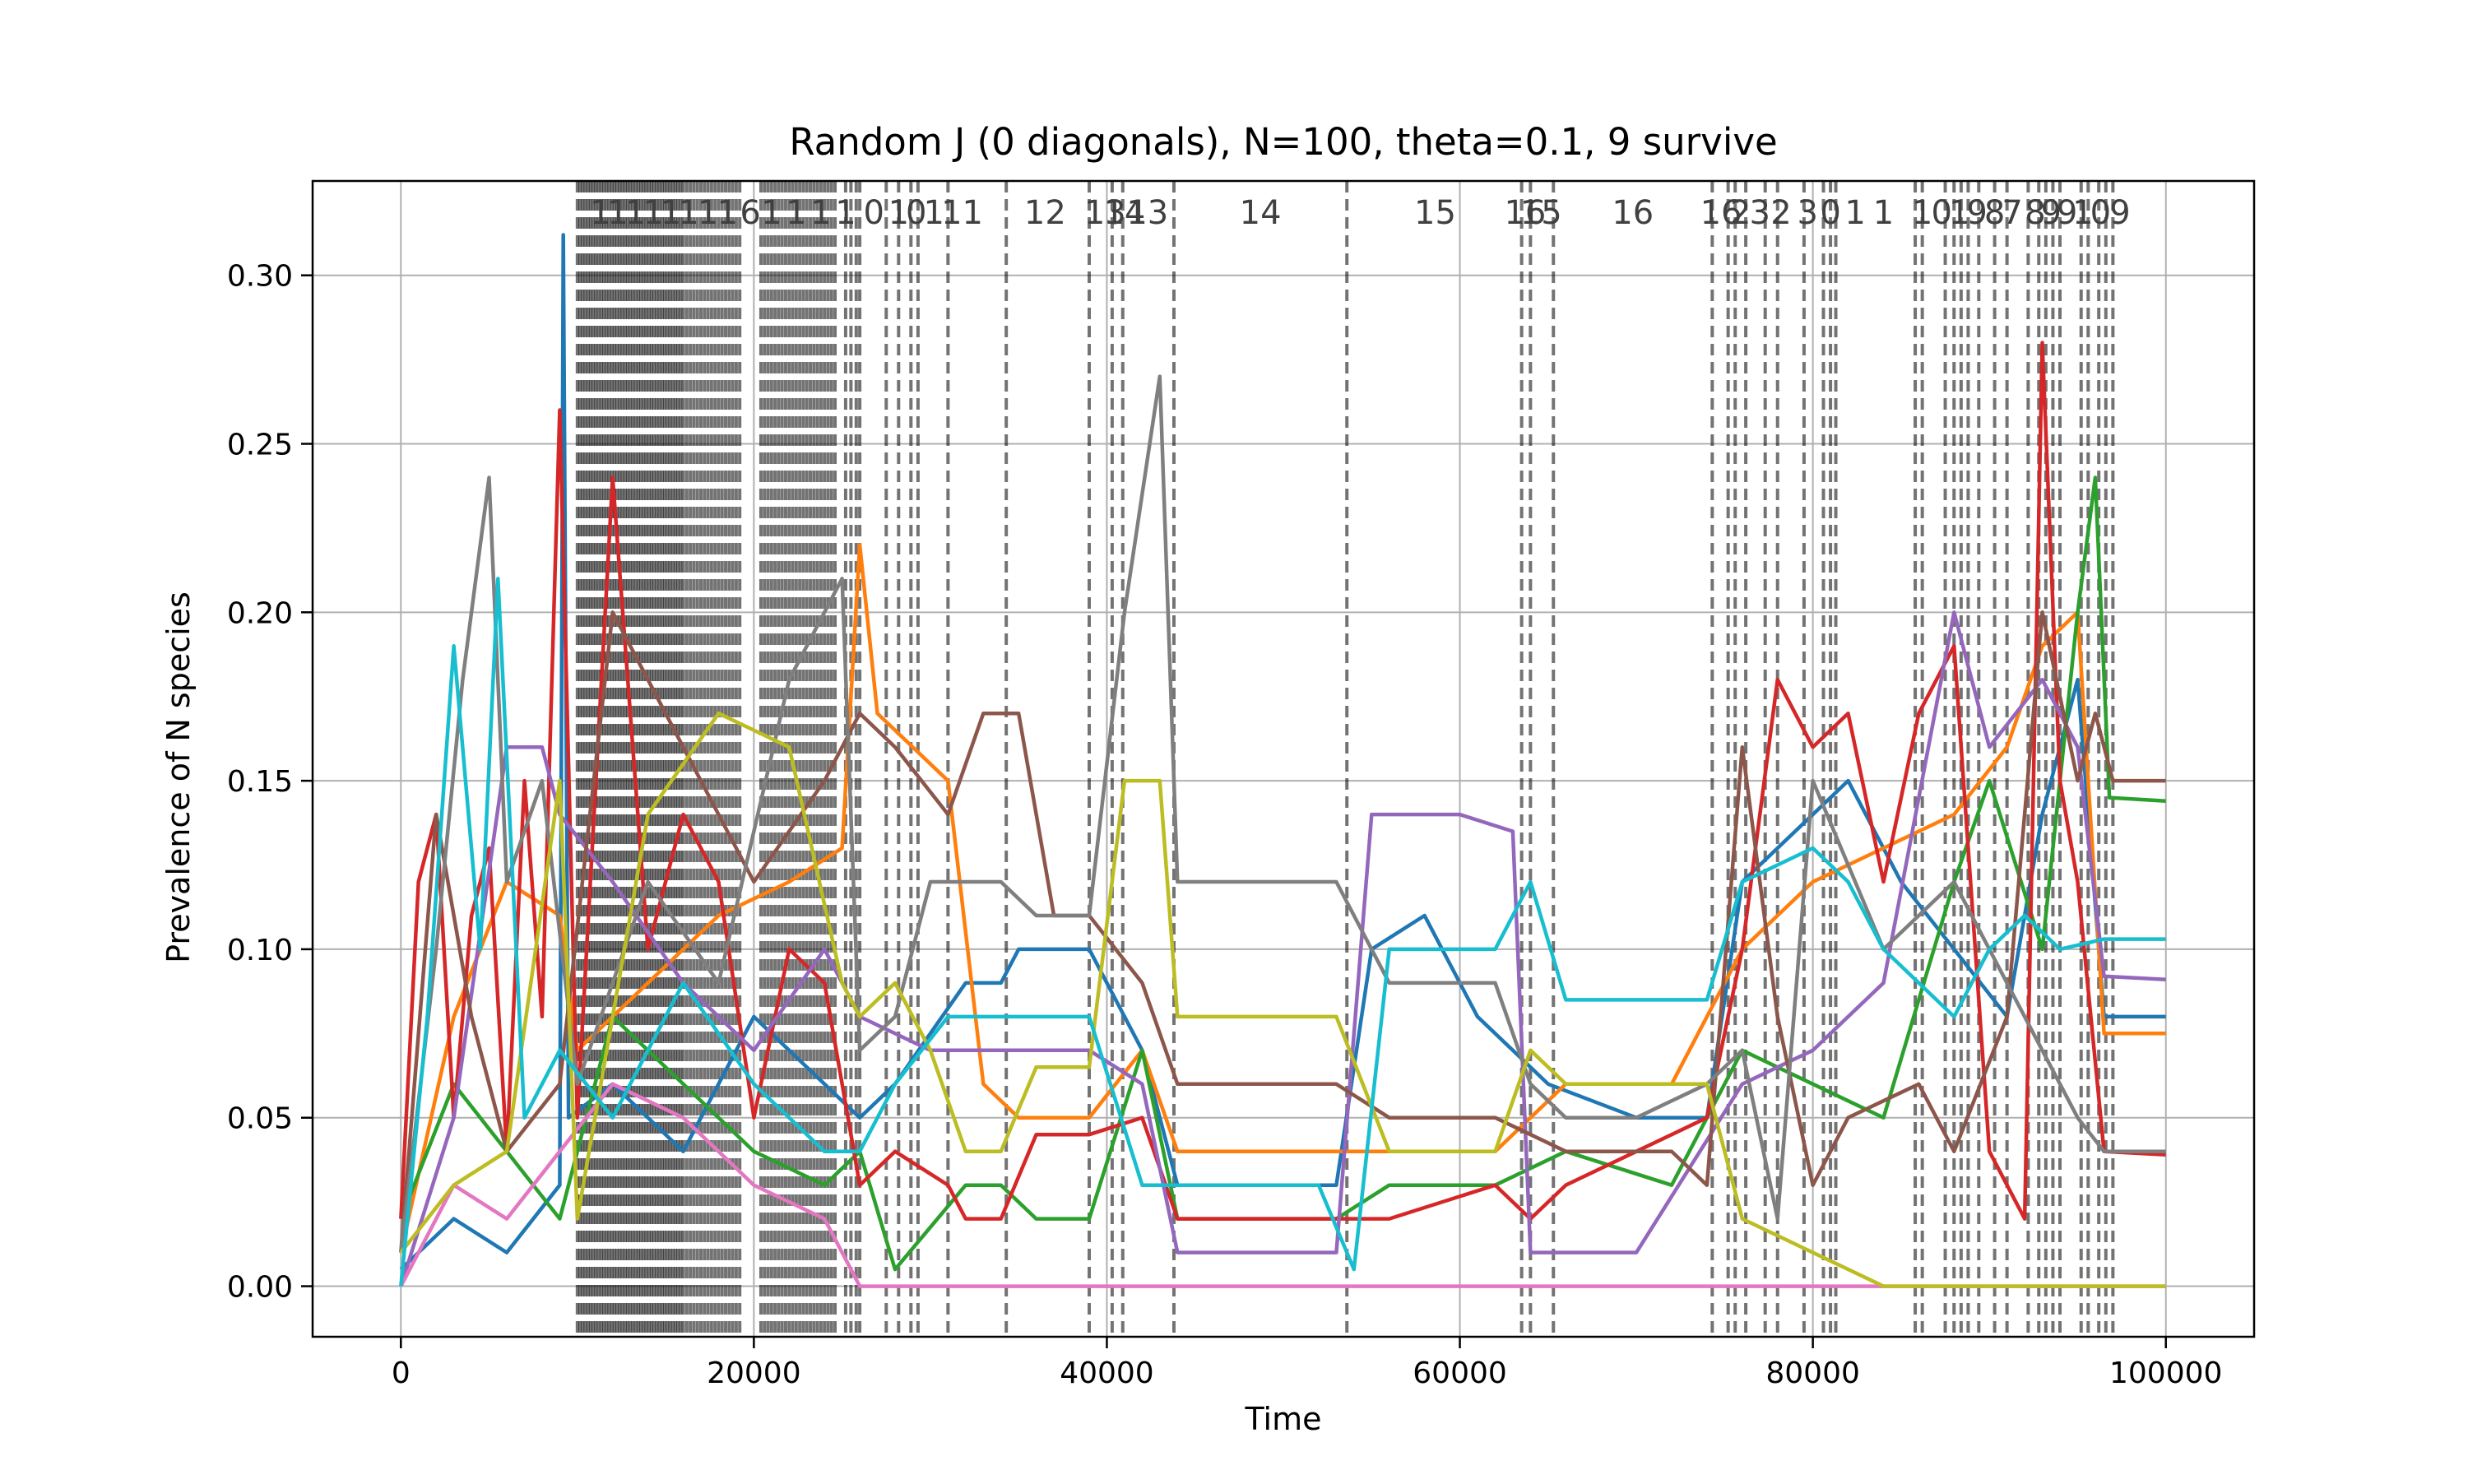 The width and height of the screenshot is (2468, 1484). I want to click on y-tick-label: 0.20, so click(260, 613).